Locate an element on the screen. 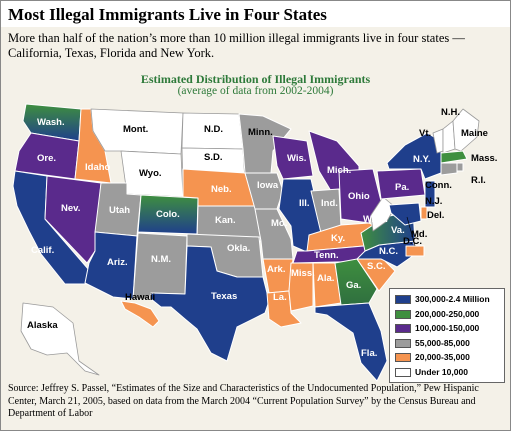 This screenshot has height=431, width=511. state-nc is located at coordinates (387, 254).